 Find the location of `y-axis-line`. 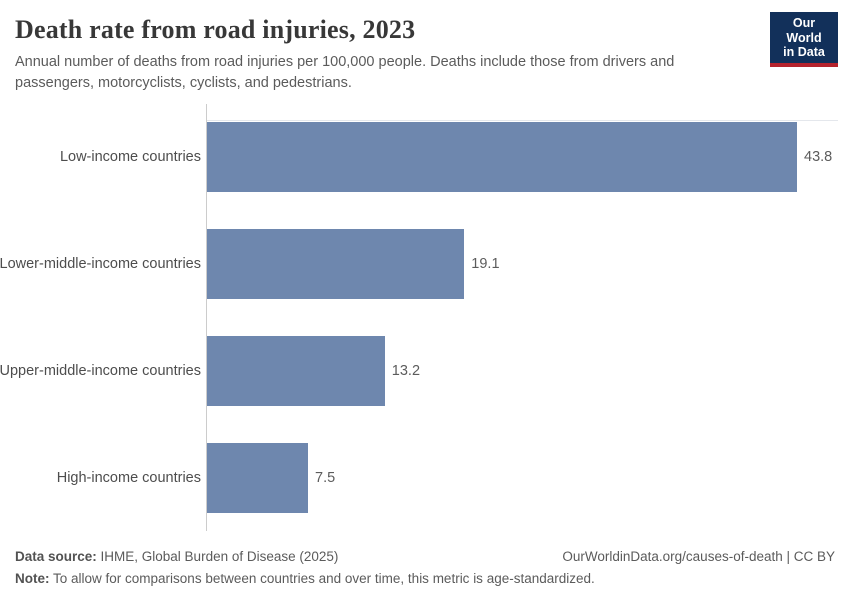

y-axis-line is located at coordinates (206, 317).